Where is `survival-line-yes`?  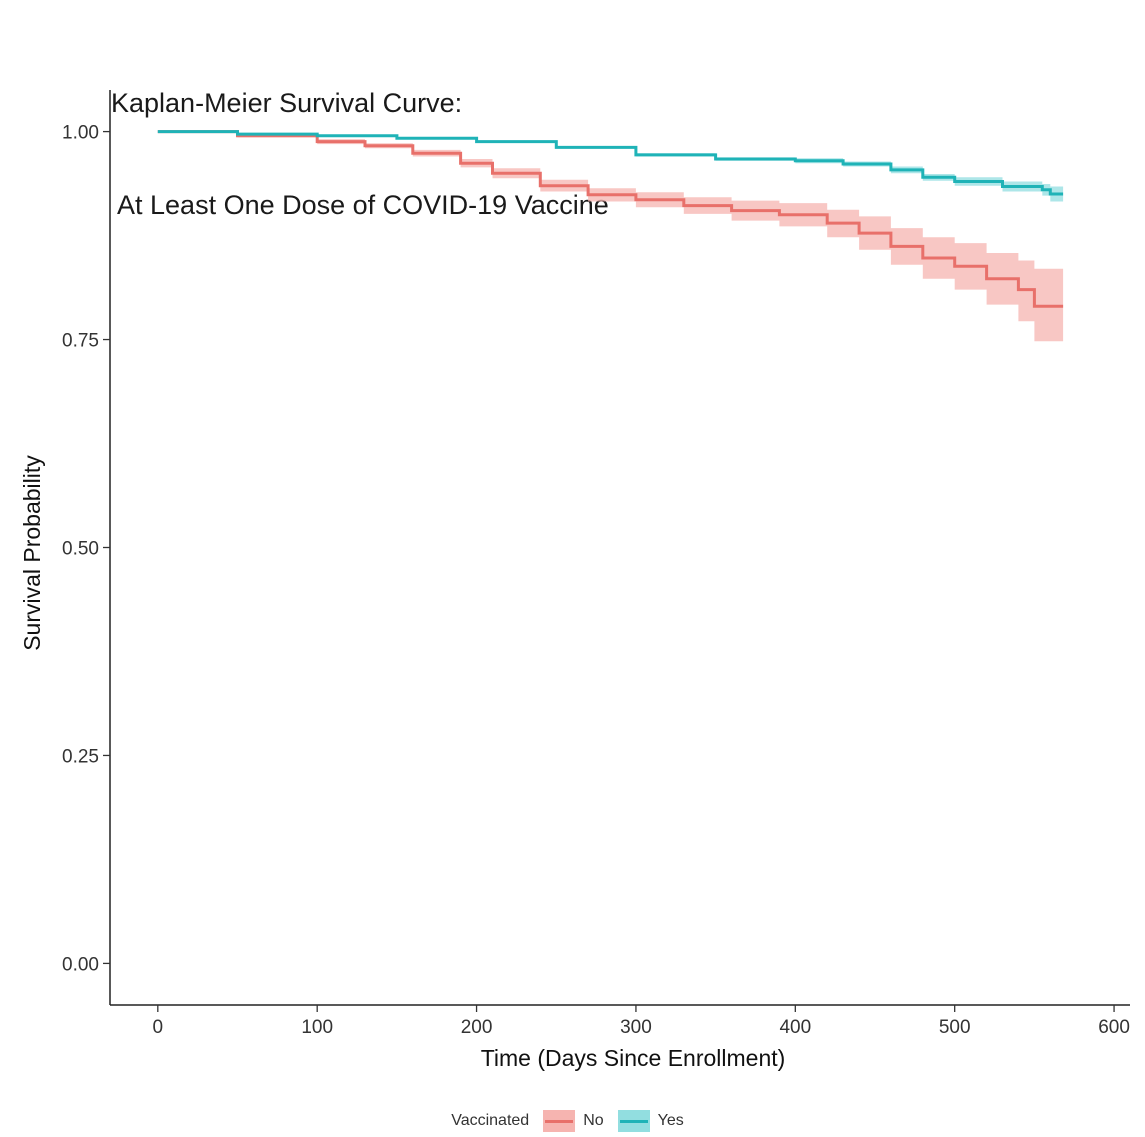
survival-line-yes is located at coordinates (610, 163).